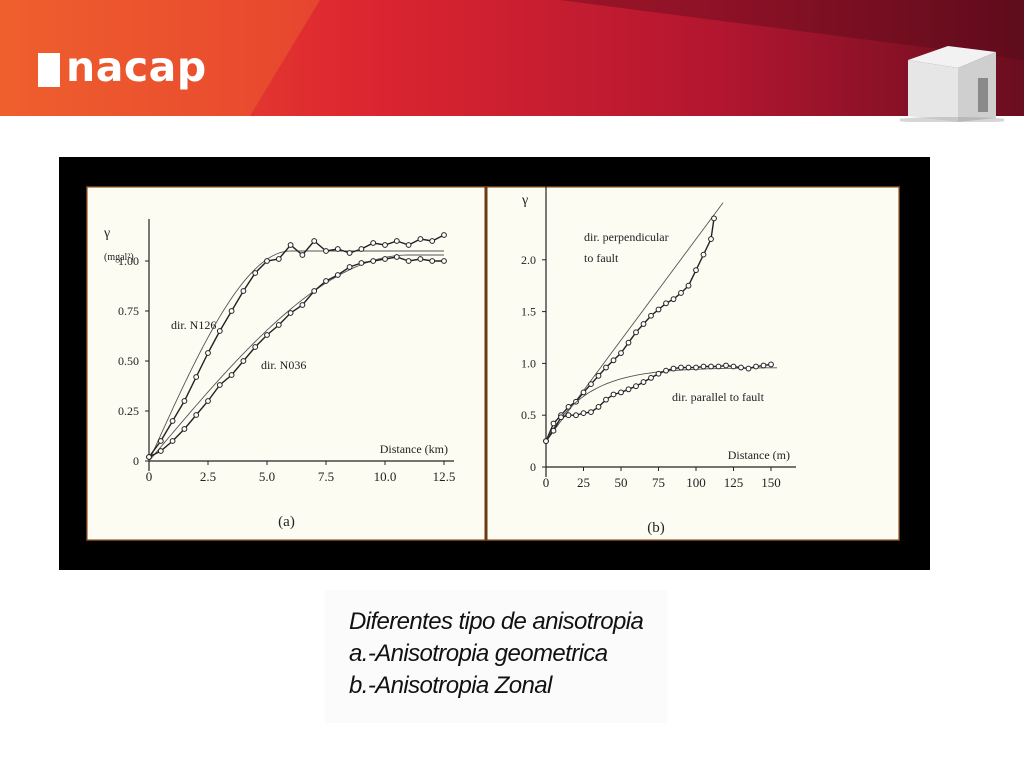  Describe the element at coordinates (128, 361) in the screenshot. I see `y-tick-label: 0.50` at that location.